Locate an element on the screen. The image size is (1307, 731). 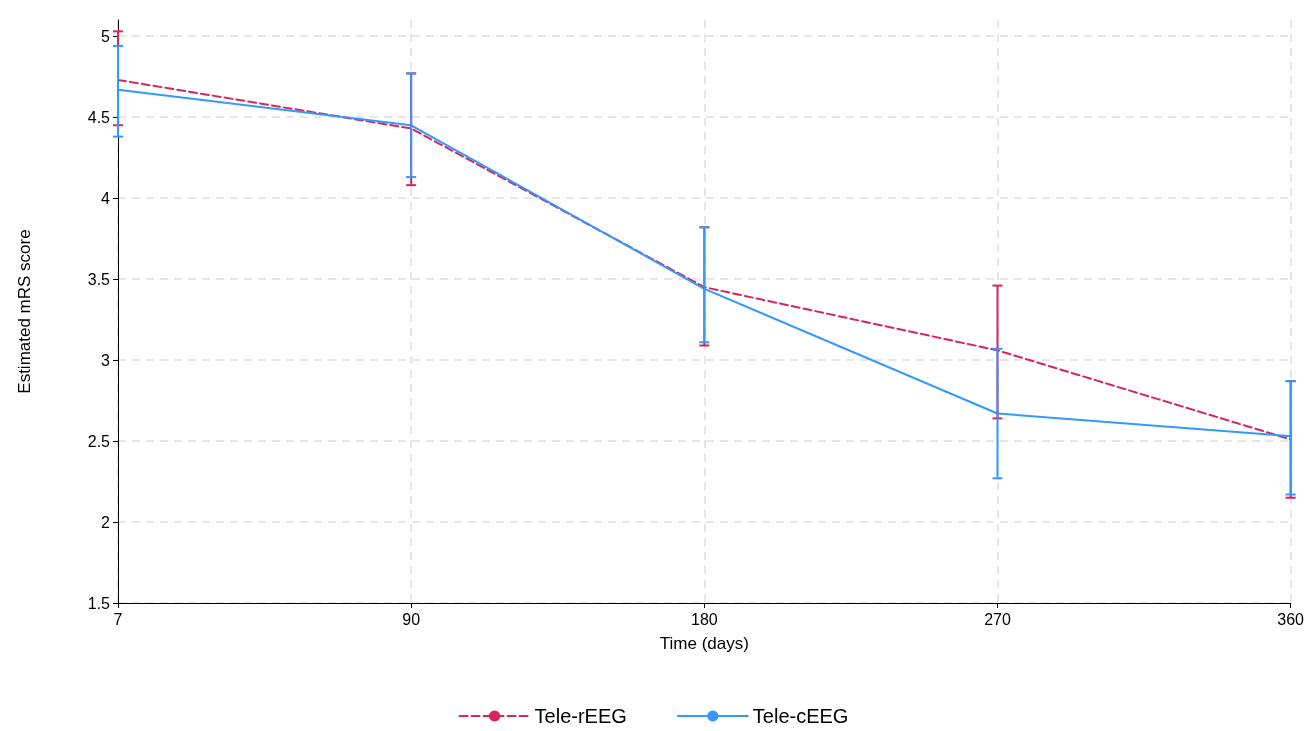
legend-label: Tele-rEEG is located at coordinates (580, 716).